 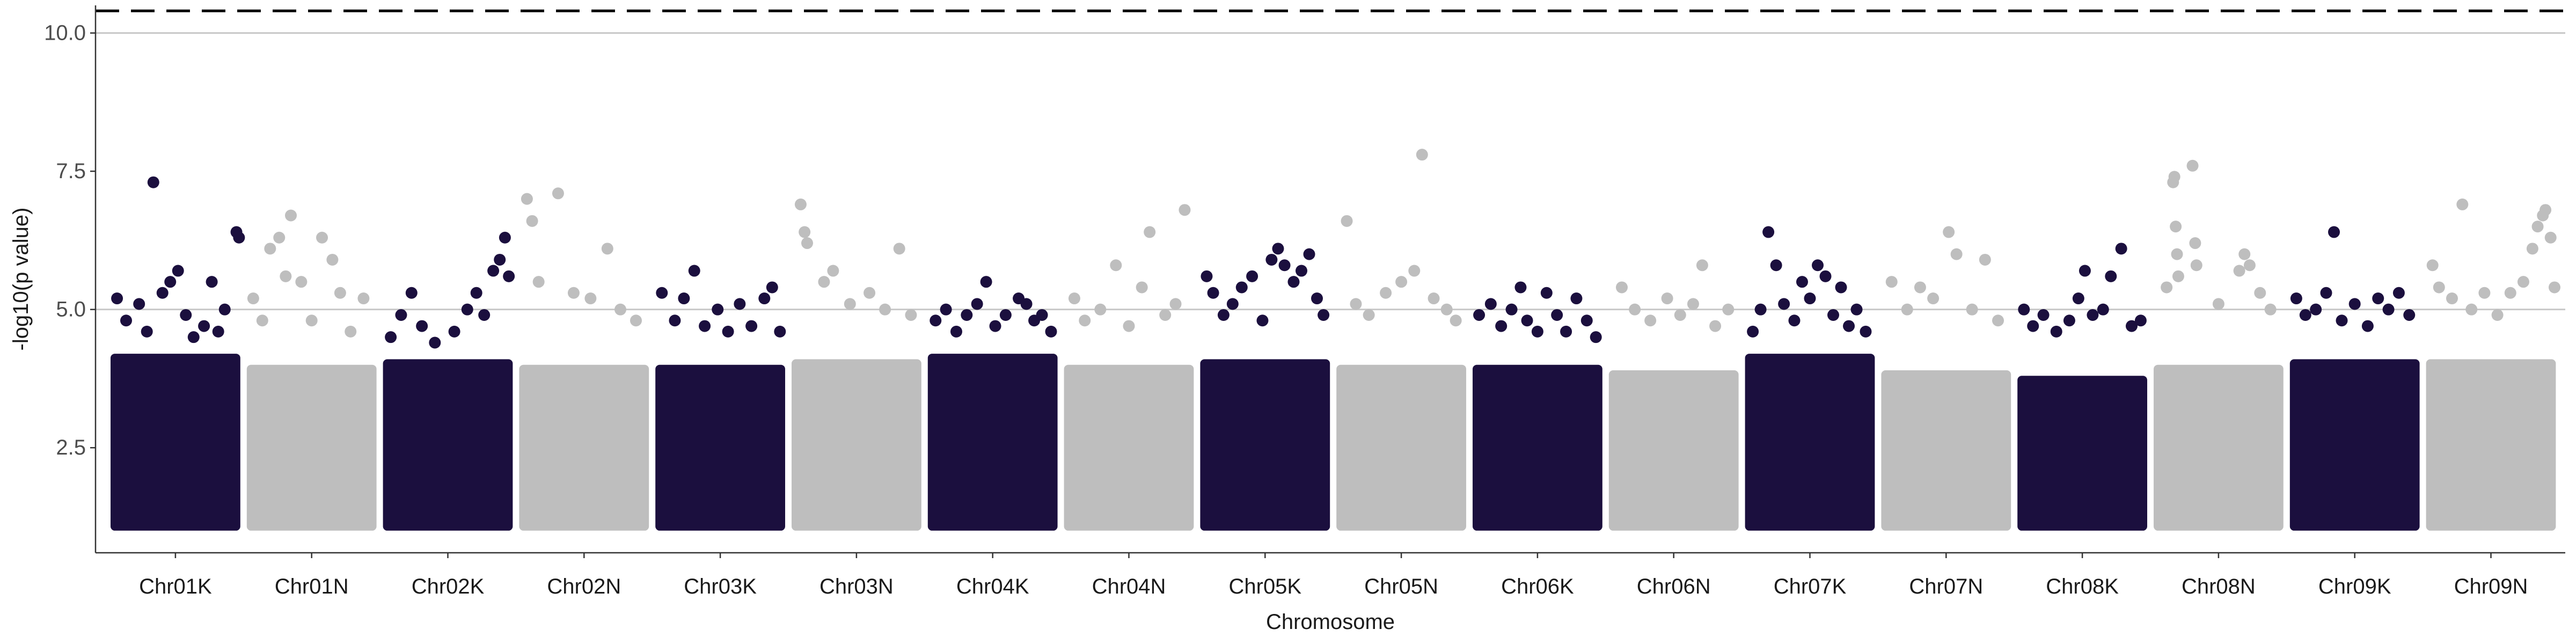 I want to click on x-tick-label: Chr06K, so click(x=1537, y=586).